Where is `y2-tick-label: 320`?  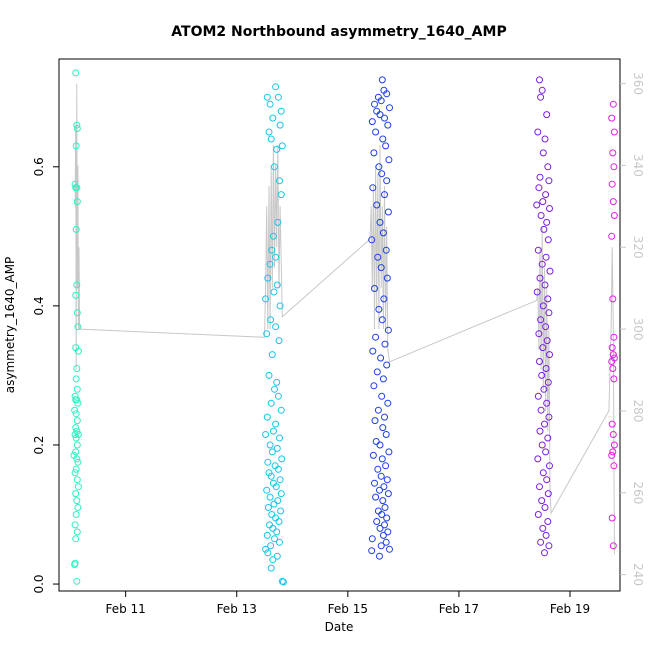 y2-tick-label: 320 is located at coordinates (638, 247).